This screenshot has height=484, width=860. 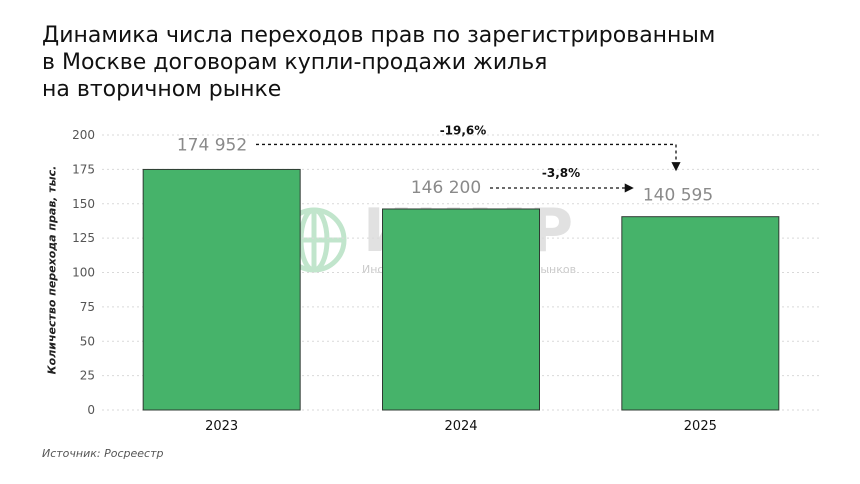 I want to click on data-label: 146 200, so click(x=446, y=188).